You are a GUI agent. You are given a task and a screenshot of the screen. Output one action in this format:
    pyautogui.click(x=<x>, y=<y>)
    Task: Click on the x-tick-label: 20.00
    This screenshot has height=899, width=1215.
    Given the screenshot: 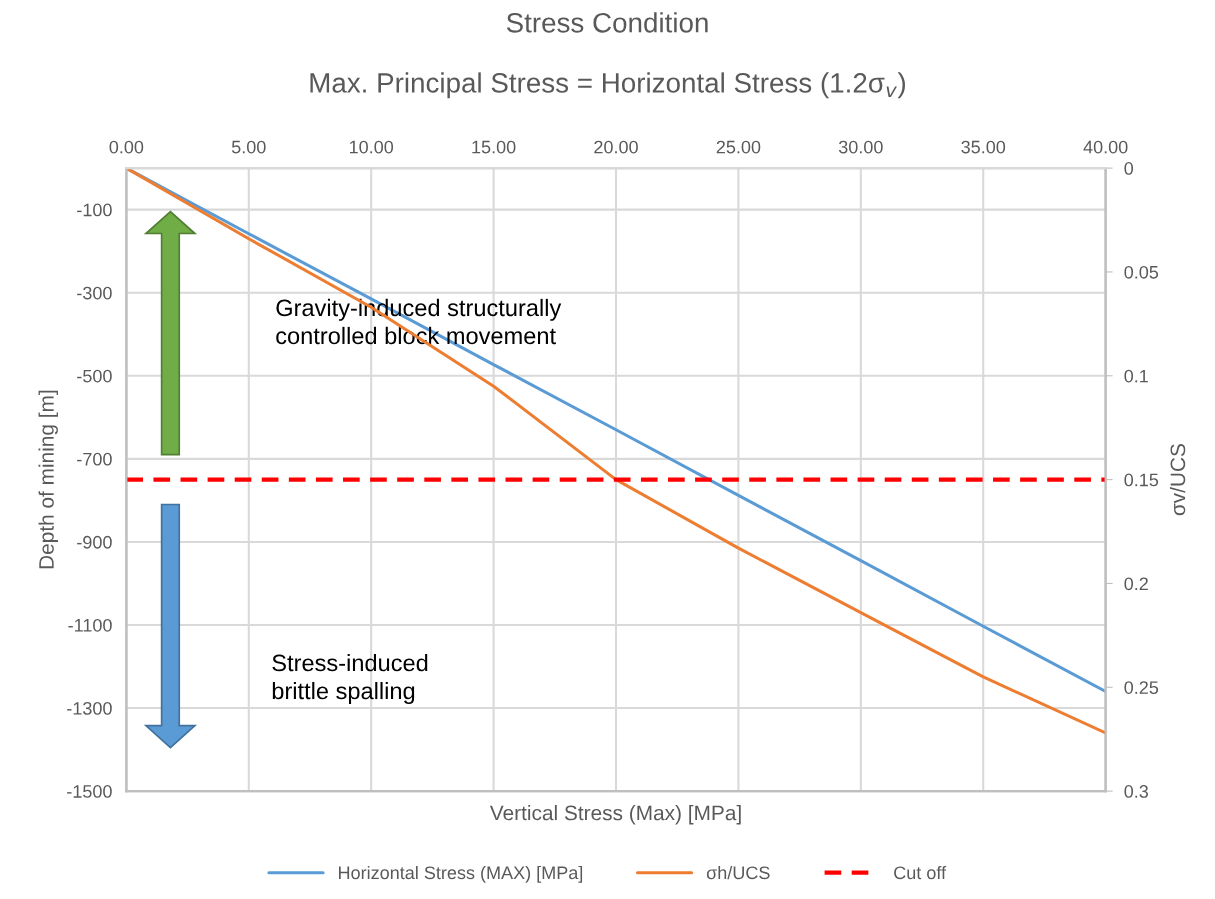 What is the action you would take?
    pyautogui.click(x=616, y=147)
    